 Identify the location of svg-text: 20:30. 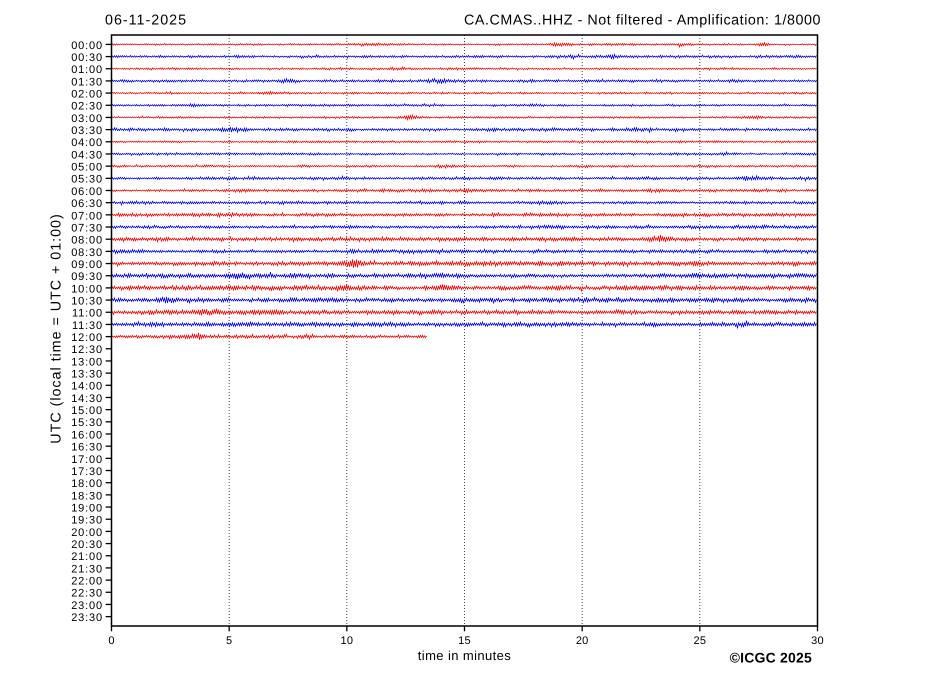
(87, 545).